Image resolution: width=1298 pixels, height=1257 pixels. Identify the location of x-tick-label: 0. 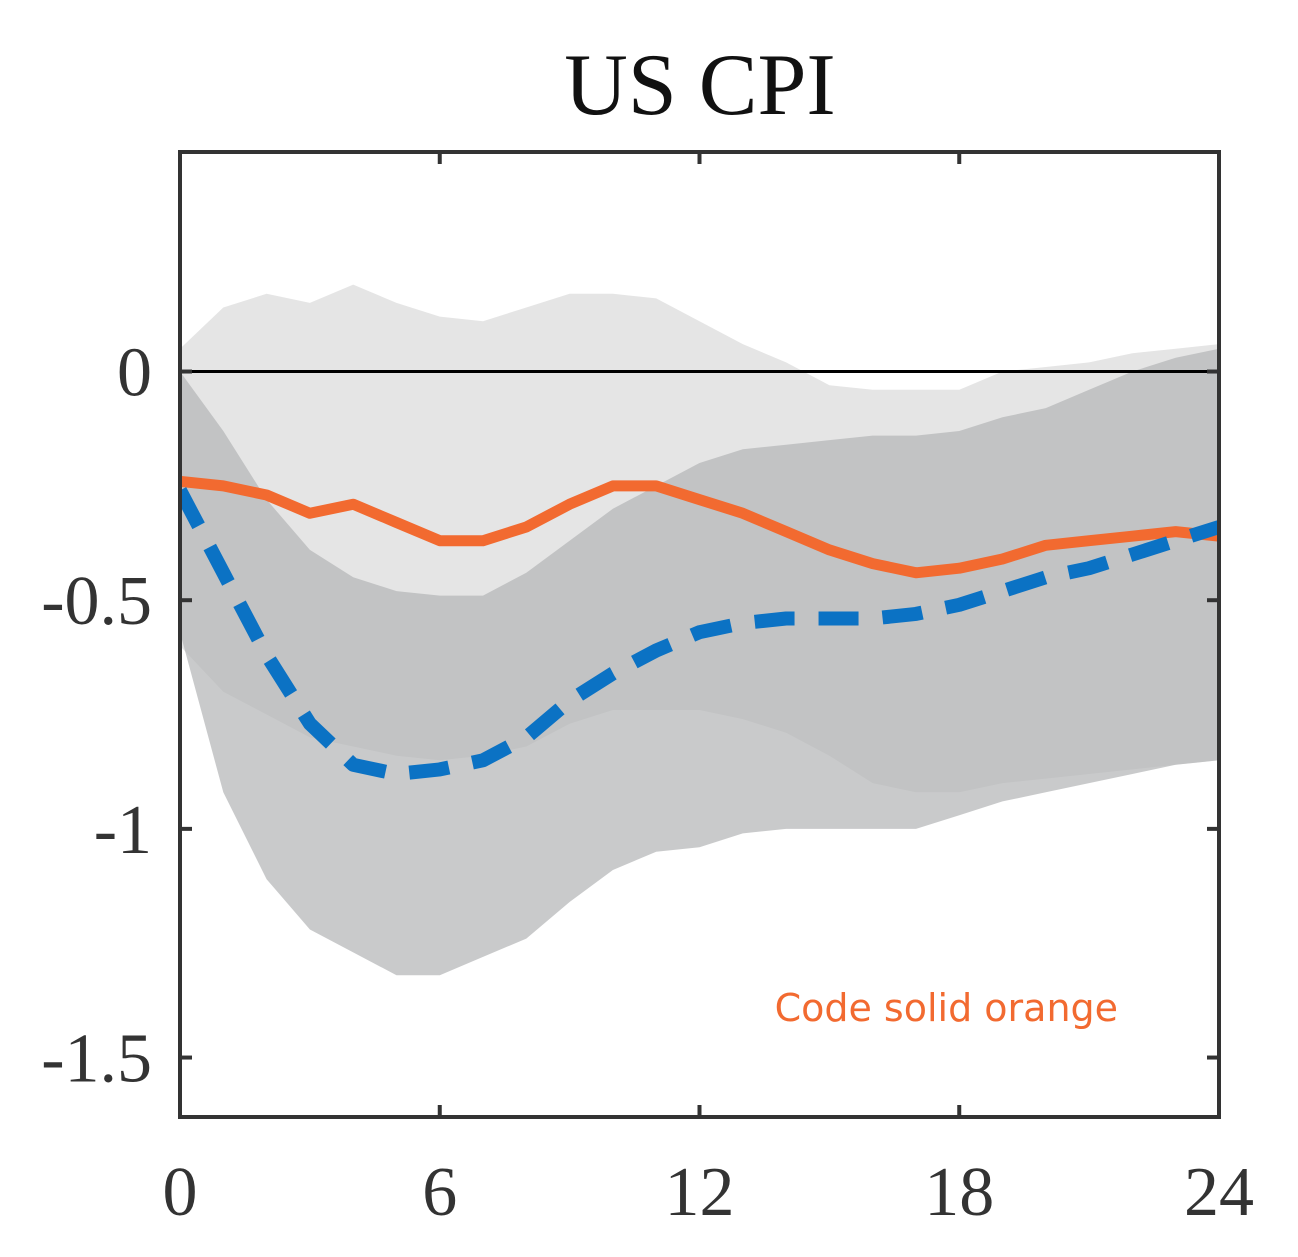
(180, 1192).